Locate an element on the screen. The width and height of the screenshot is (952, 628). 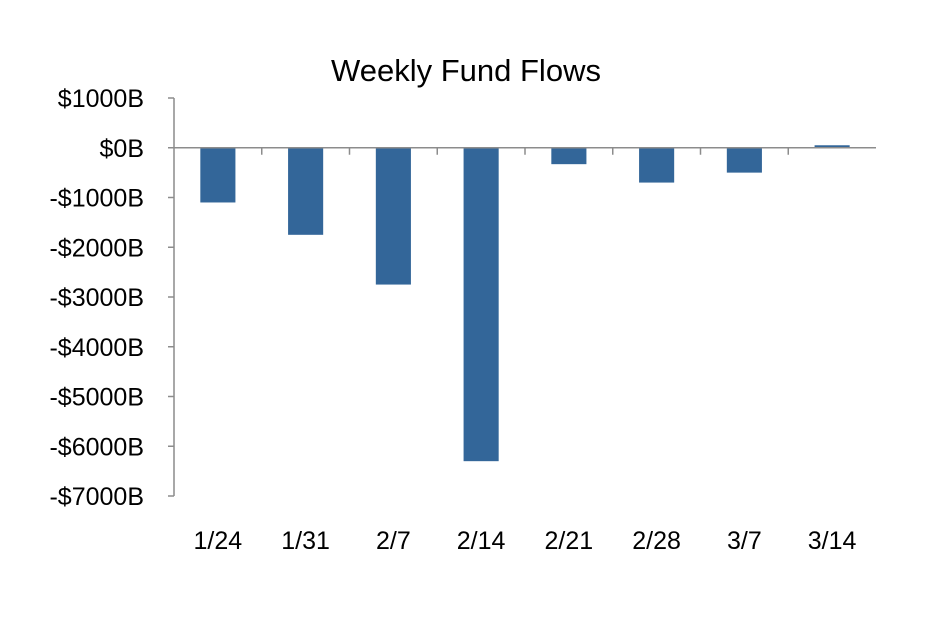
x-tick-label: 3/7 is located at coordinates (744, 541).